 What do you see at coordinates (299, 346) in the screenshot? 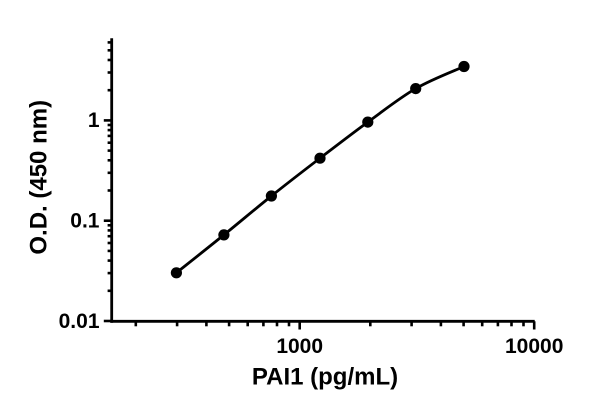
I see `svg-text: 1000` at bounding box center [299, 346].